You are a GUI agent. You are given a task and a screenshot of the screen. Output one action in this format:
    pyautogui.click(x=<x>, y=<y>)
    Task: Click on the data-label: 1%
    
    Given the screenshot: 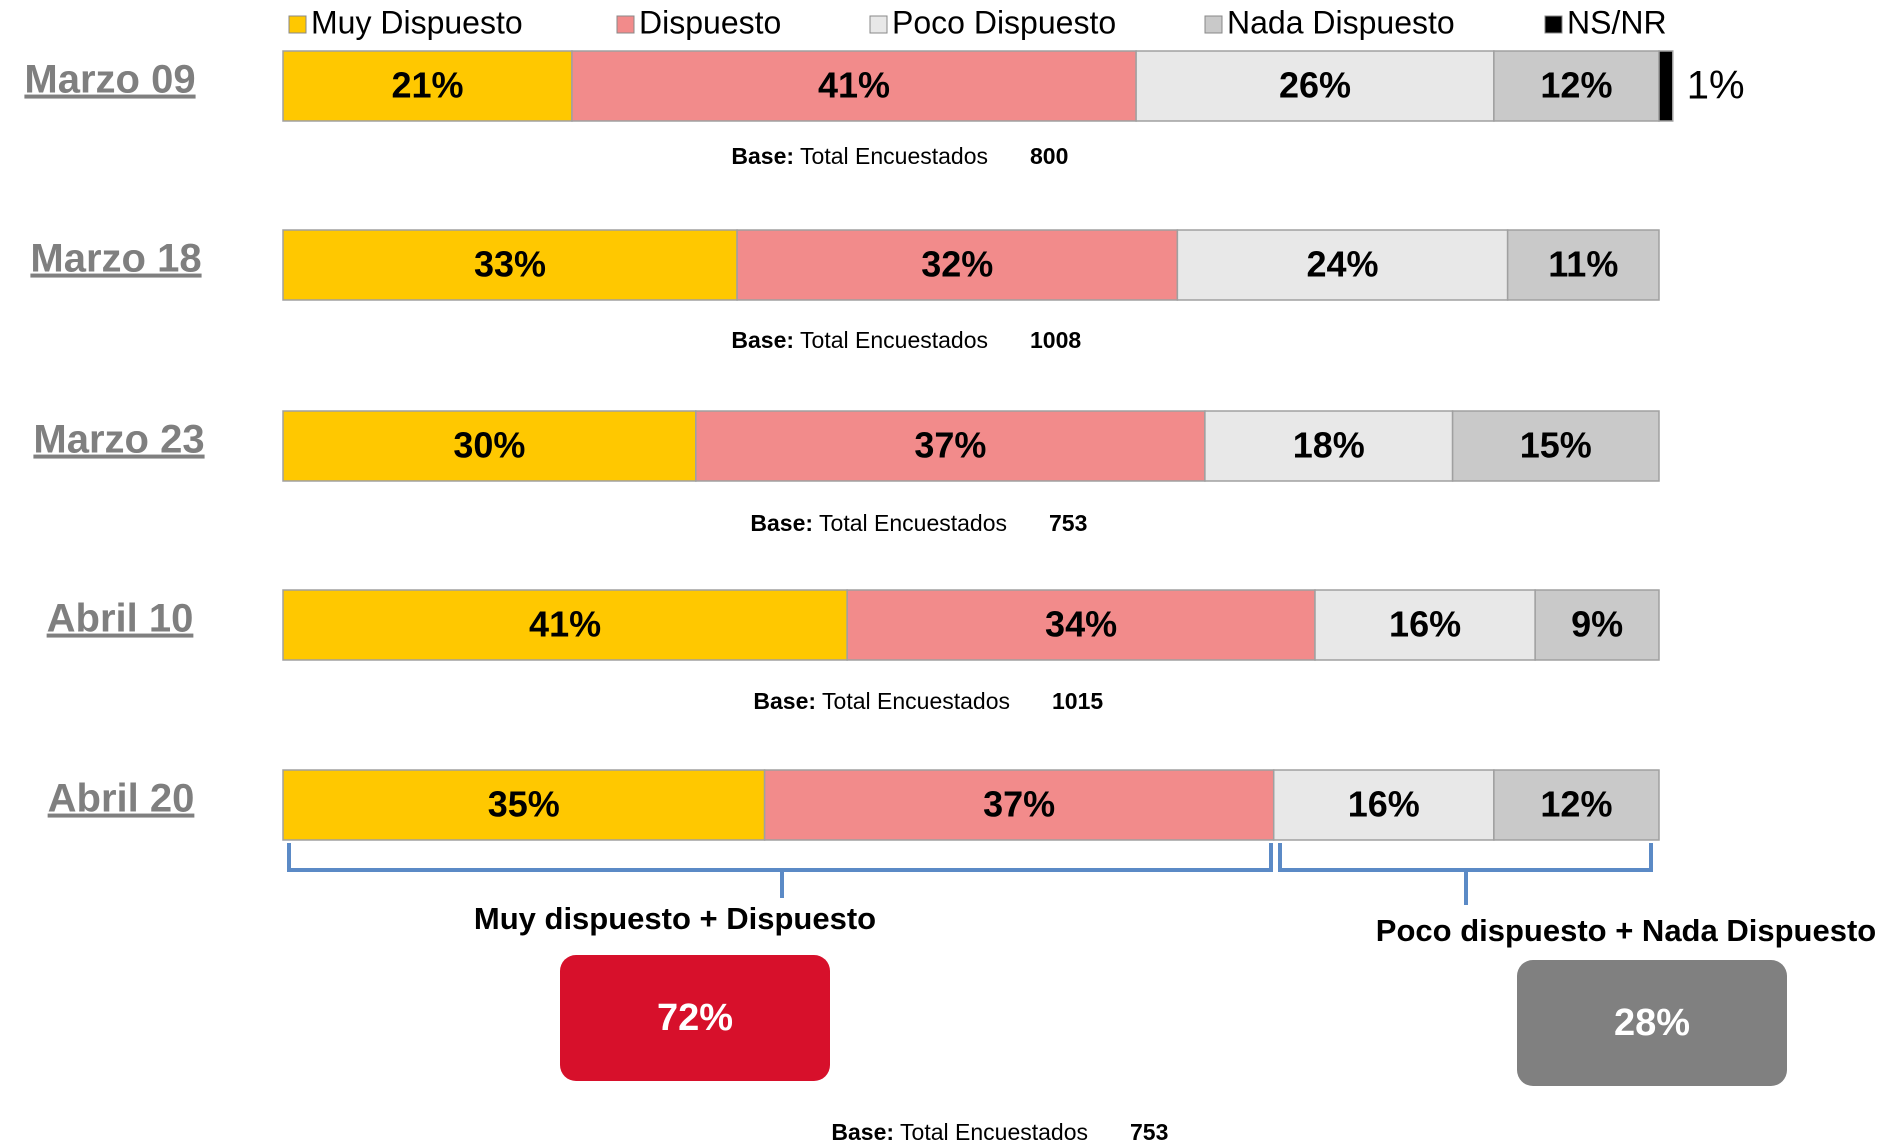 What is the action you would take?
    pyautogui.click(x=1716, y=86)
    